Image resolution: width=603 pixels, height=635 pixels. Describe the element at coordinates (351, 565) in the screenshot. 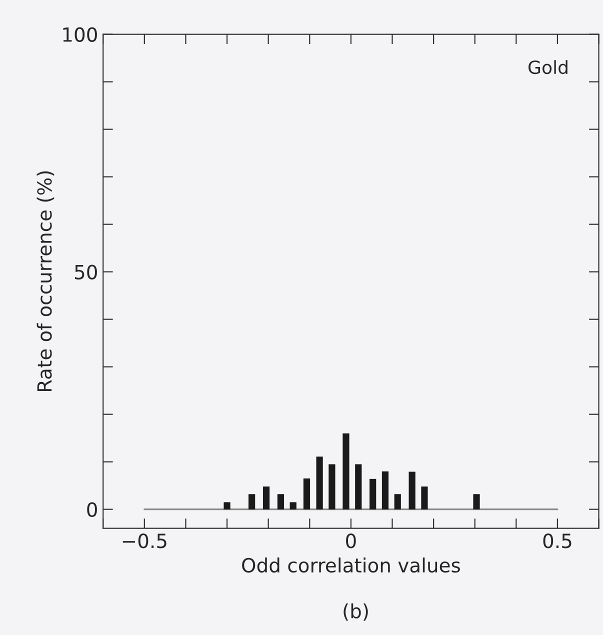

I see `x-axis-title: Odd correlation values` at that location.